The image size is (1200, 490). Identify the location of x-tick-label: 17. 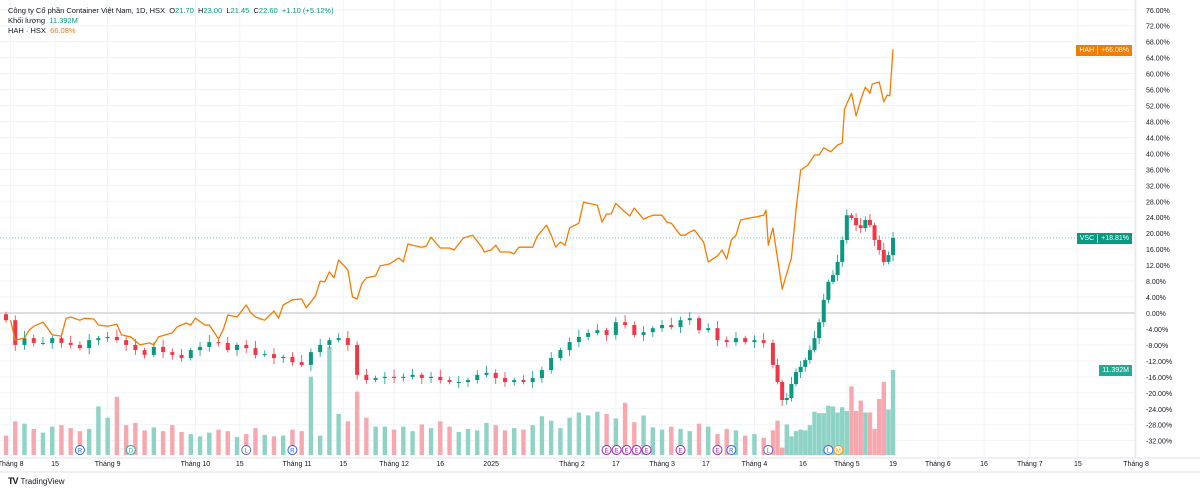
(706, 464).